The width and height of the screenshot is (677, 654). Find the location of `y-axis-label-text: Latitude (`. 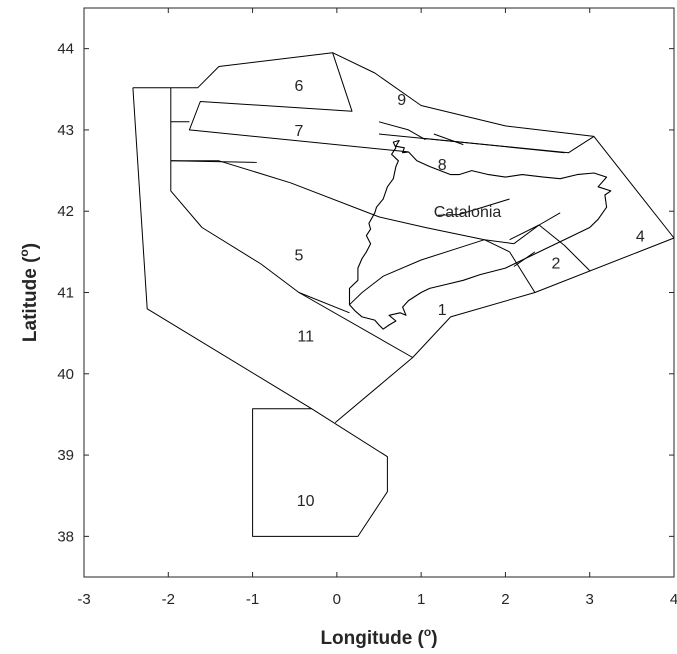

y-axis-label-text: Latitude ( is located at coordinates (30, 299).